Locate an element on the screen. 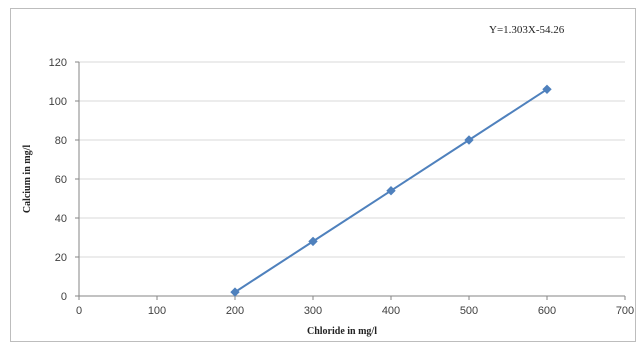 Image resolution: width=641 pixels, height=348 pixels. y-axis-title: Calcium in mg/l is located at coordinates (27, 179).